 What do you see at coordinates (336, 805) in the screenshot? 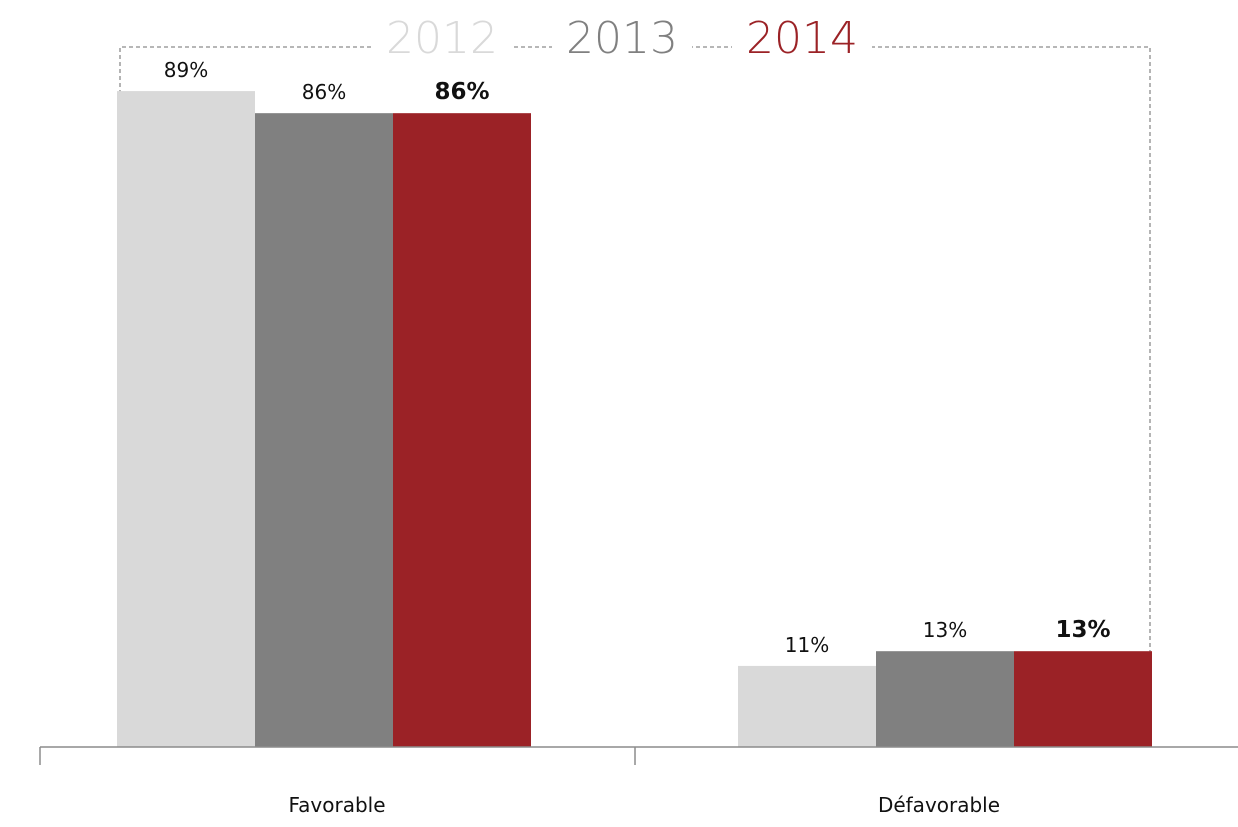
I see `category-label-favorable: Favorable` at bounding box center [336, 805].